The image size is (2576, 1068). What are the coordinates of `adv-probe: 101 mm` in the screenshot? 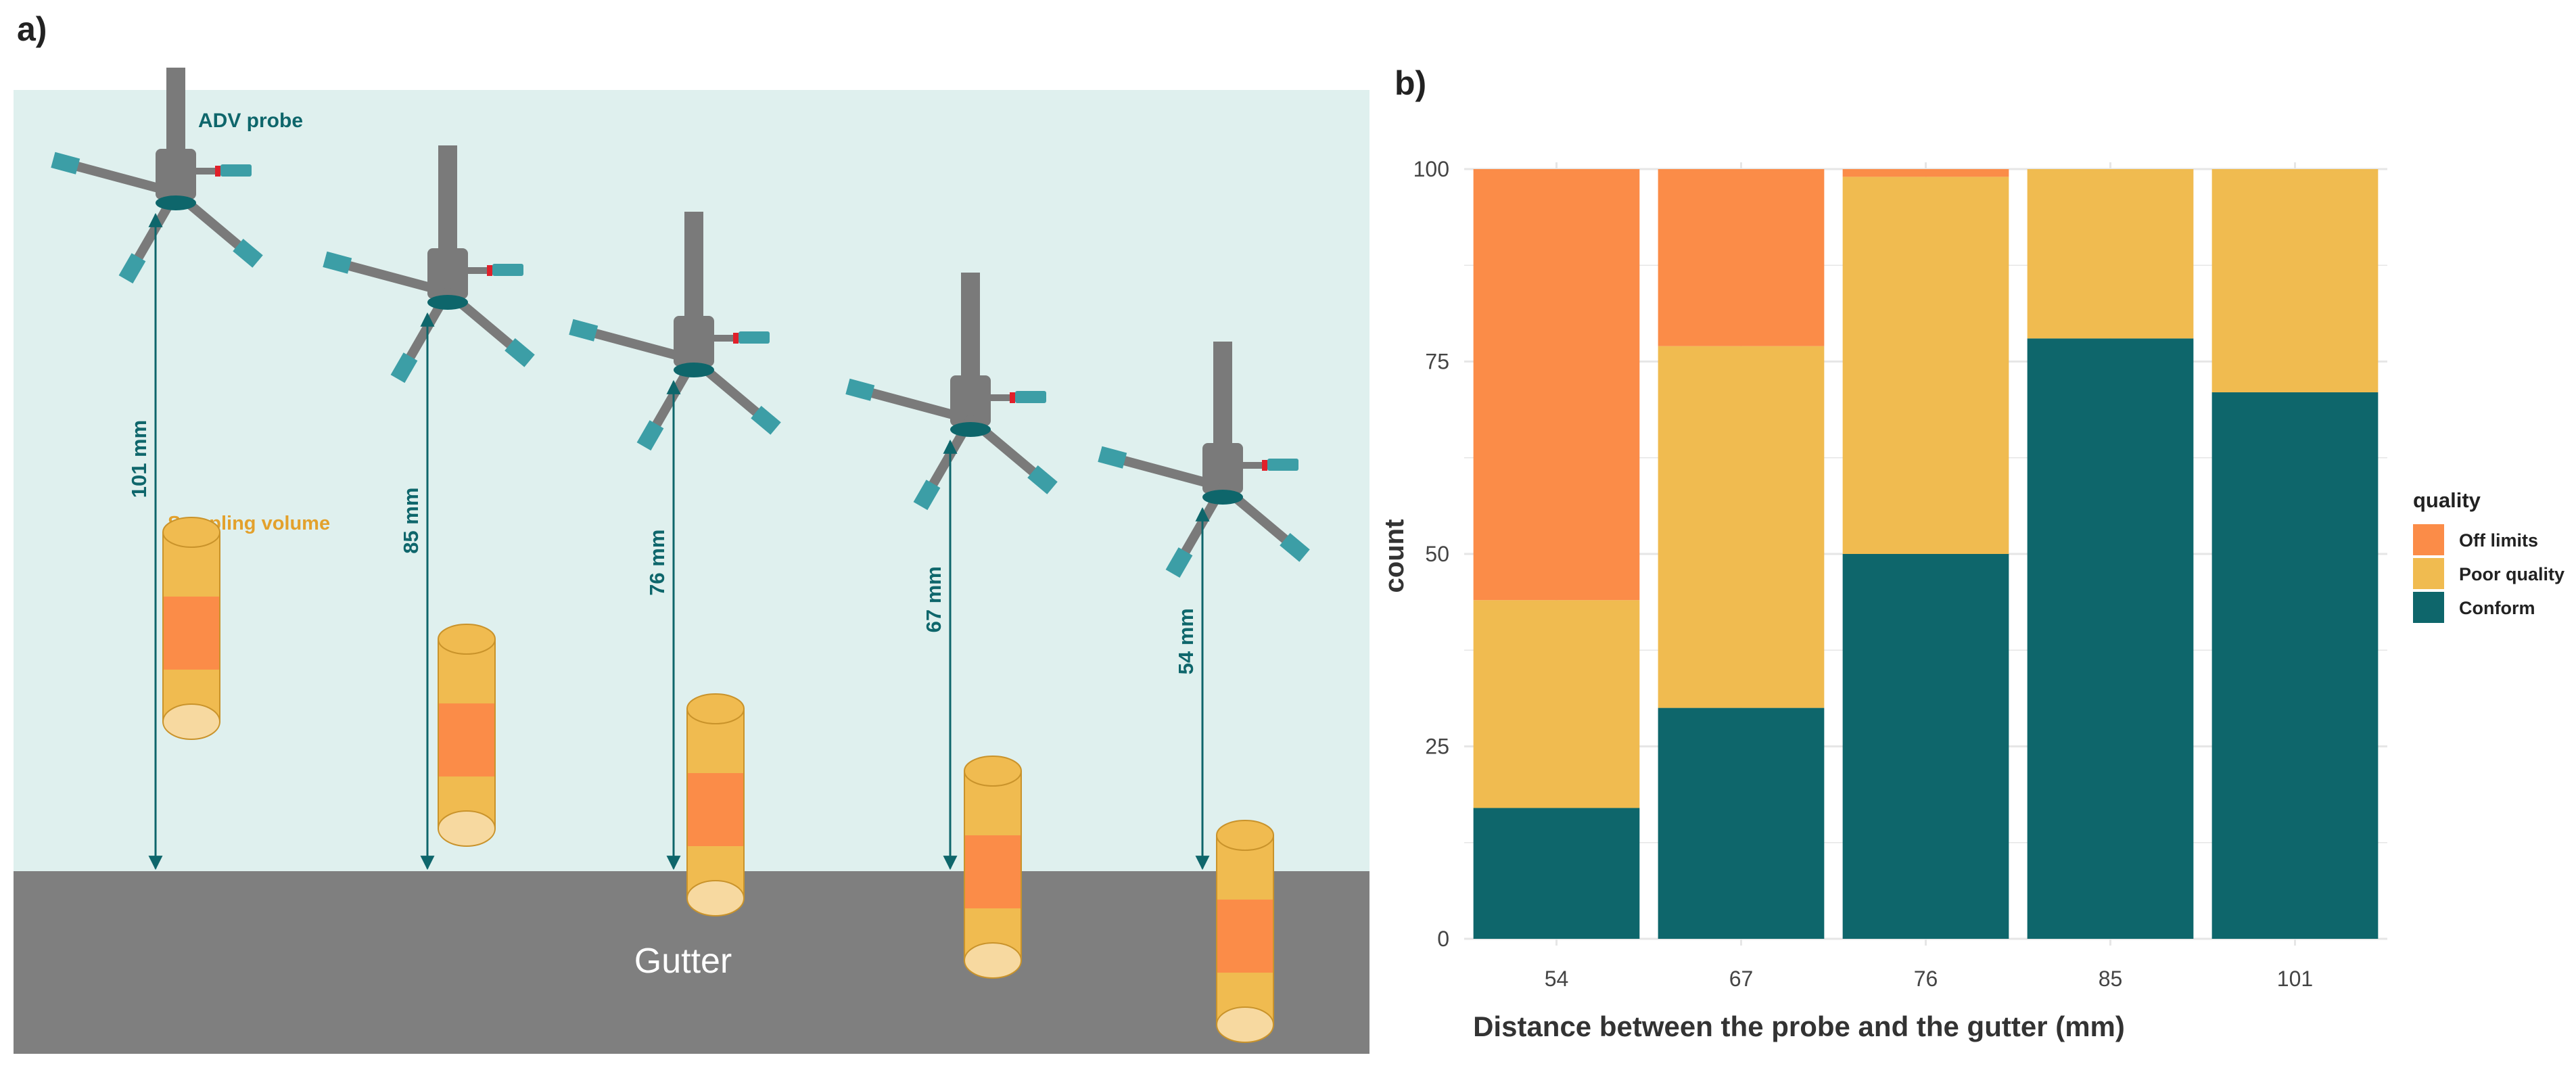 It's located at (157, 469).